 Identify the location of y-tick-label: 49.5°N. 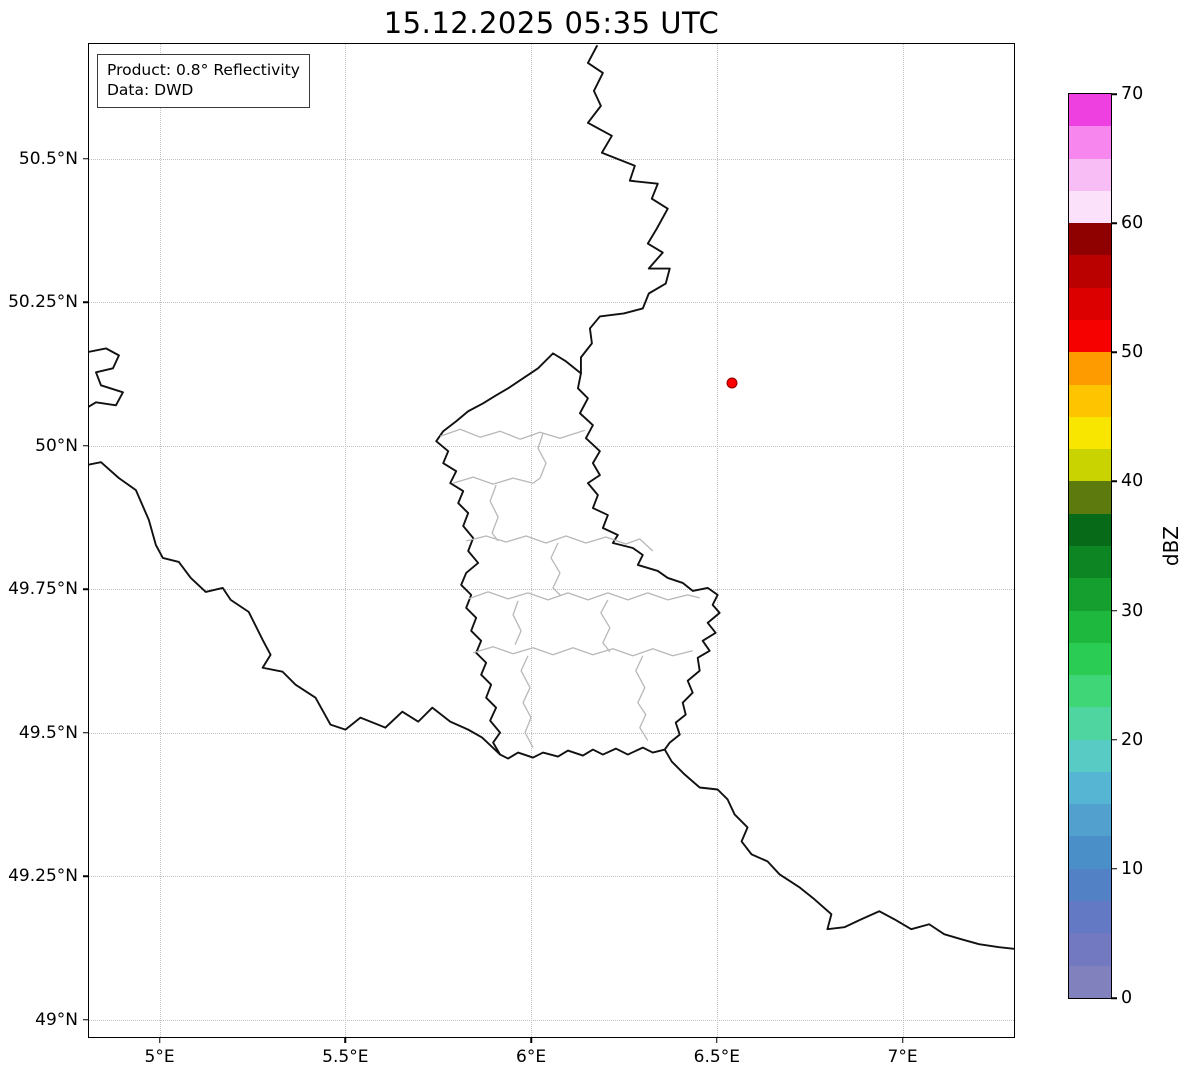
(48, 732).